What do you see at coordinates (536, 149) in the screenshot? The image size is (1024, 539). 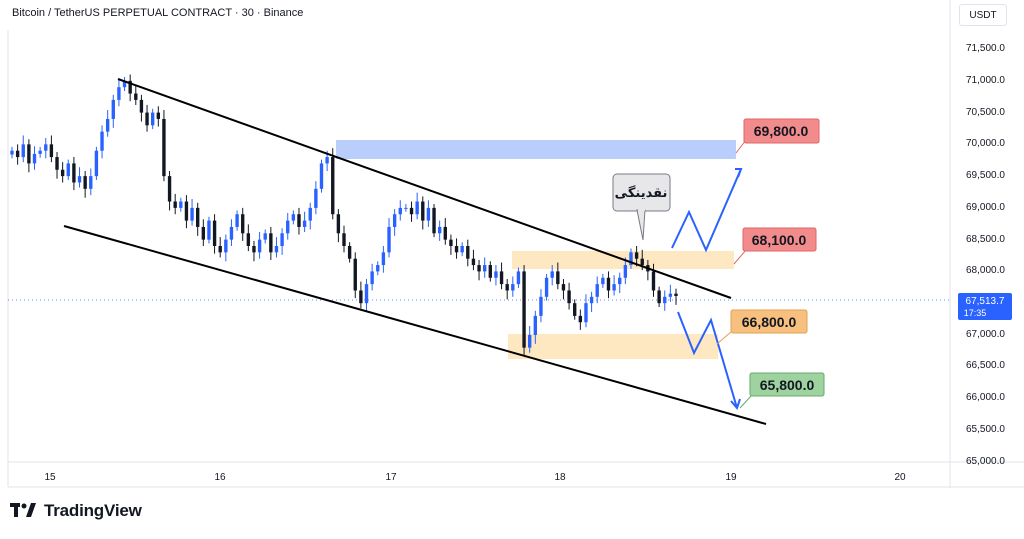 I see `supply-zone` at bounding box center [536, 149].